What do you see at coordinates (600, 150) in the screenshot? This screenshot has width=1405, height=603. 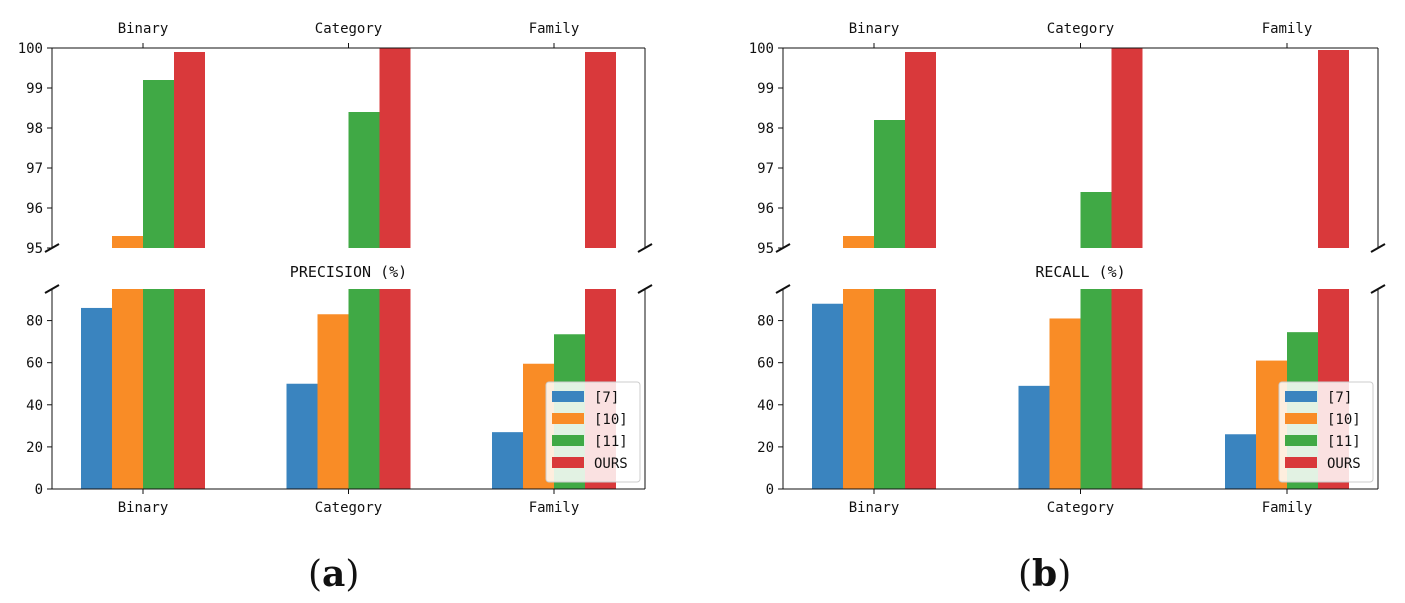 I see `precision-bar-OURS-family-upper` at bounding box center [600, 150].